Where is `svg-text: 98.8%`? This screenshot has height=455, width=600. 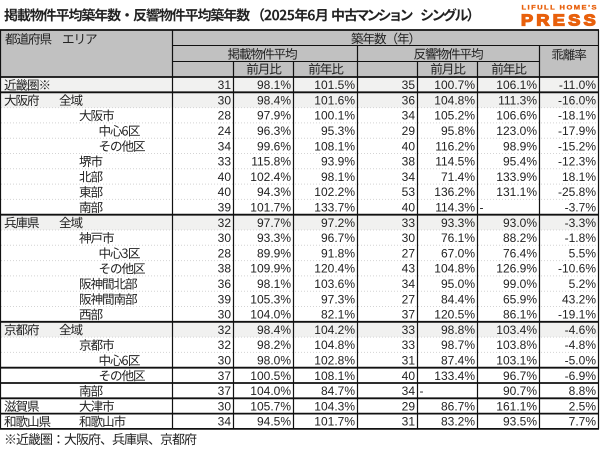
svg-text: 98.8% is located at coordinates (458, 330).